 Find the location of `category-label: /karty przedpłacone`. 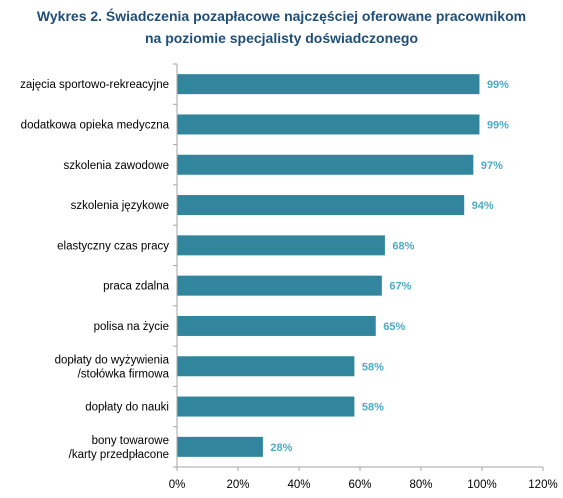

category-label: /karty przedpłacone is located at coordinates (119, 455).